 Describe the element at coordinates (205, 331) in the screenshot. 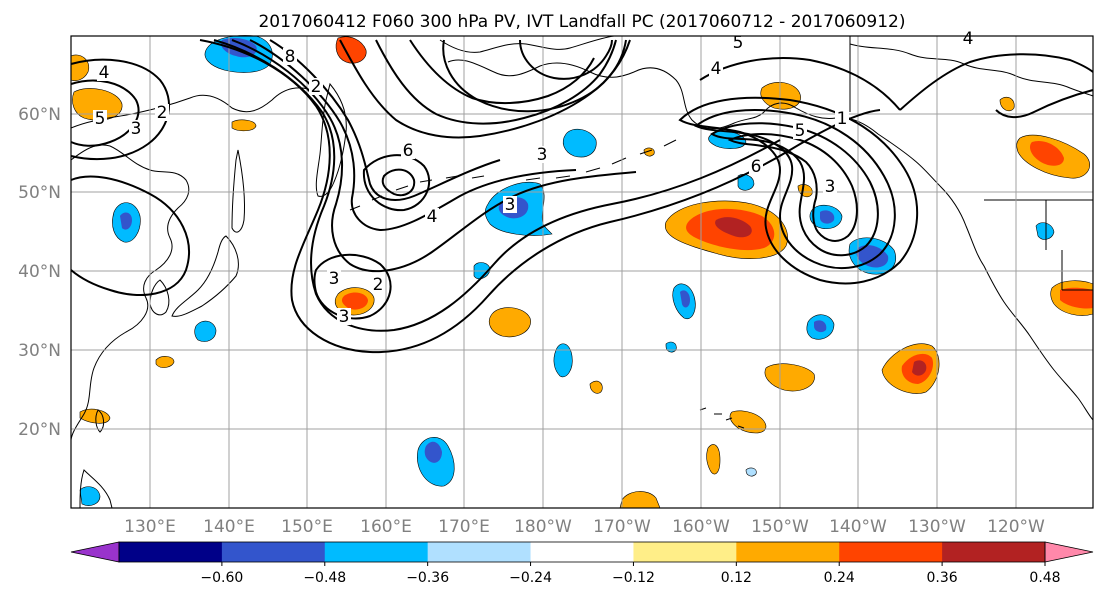

I see `anomaly-neg-japan-sea` at that location.